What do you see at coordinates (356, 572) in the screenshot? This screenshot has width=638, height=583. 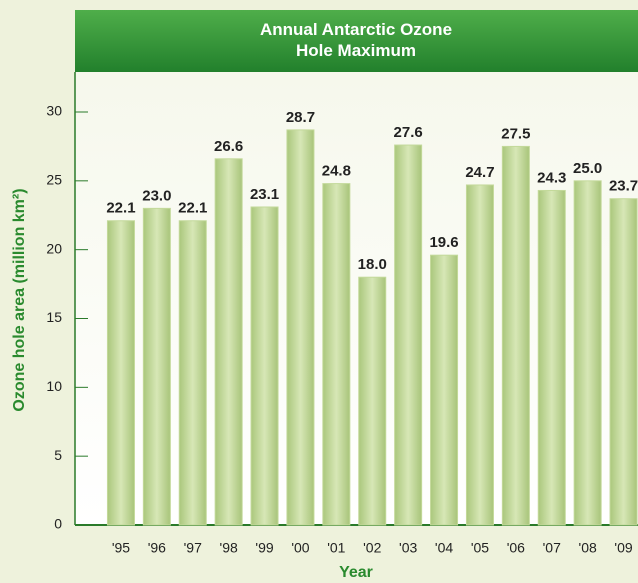 I see `x-axis-label: Year` at bounding box center [356, 572].